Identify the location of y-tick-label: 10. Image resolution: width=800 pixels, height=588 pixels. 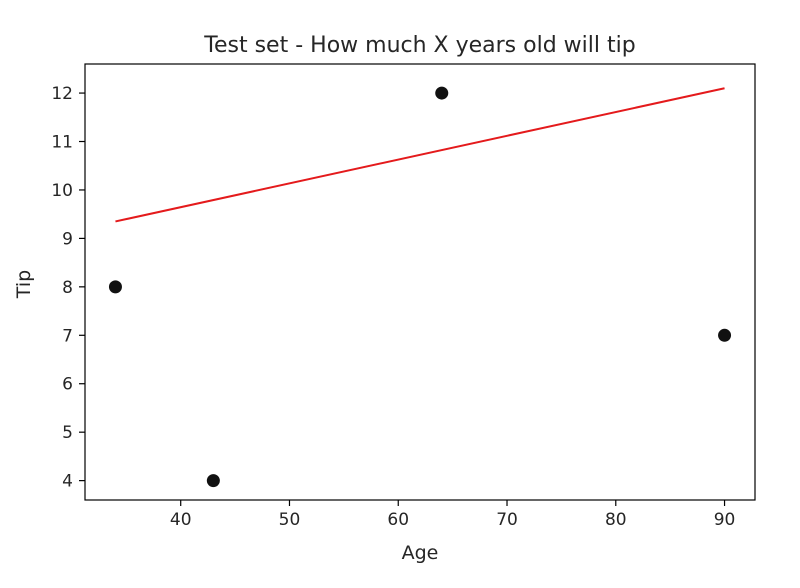
(62, 191).